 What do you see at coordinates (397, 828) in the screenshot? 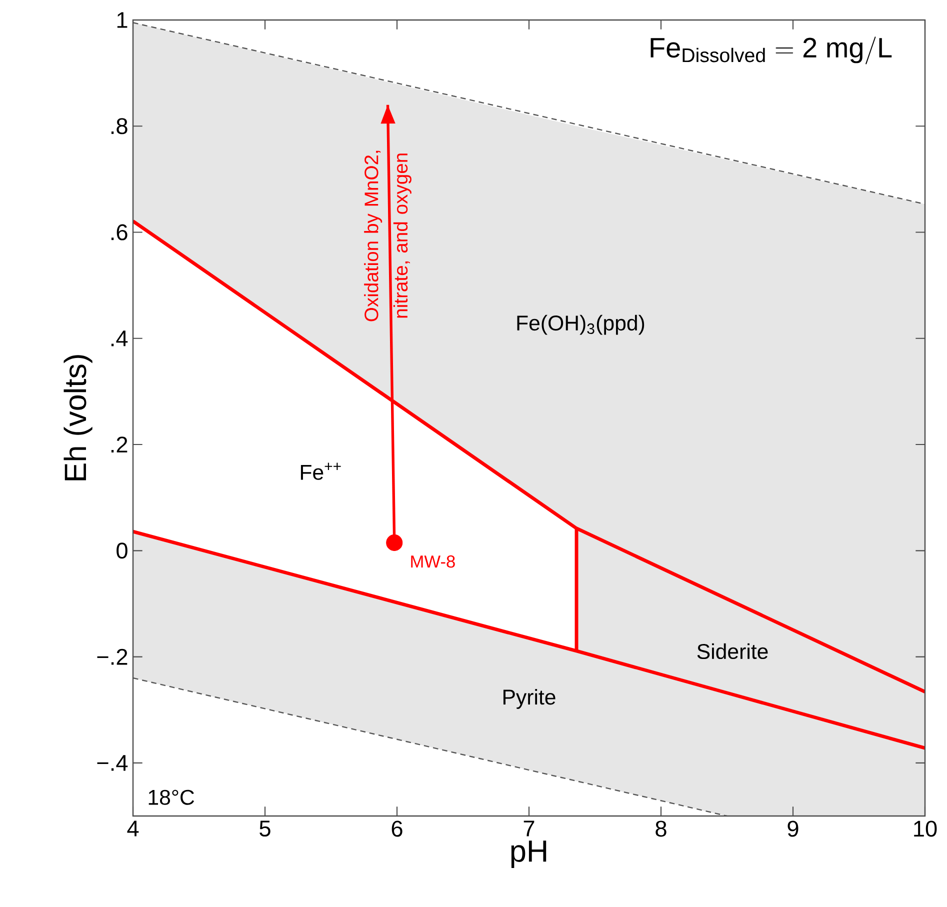
I see `x-tick-label: 6` at bounding box center [397, 828].